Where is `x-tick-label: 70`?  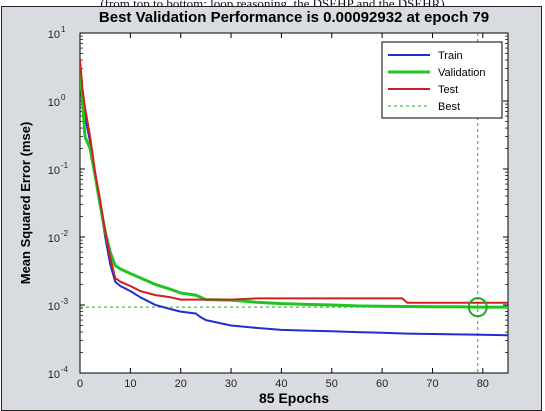
x-tick-label: 70 is located at coordinates (432, 384).